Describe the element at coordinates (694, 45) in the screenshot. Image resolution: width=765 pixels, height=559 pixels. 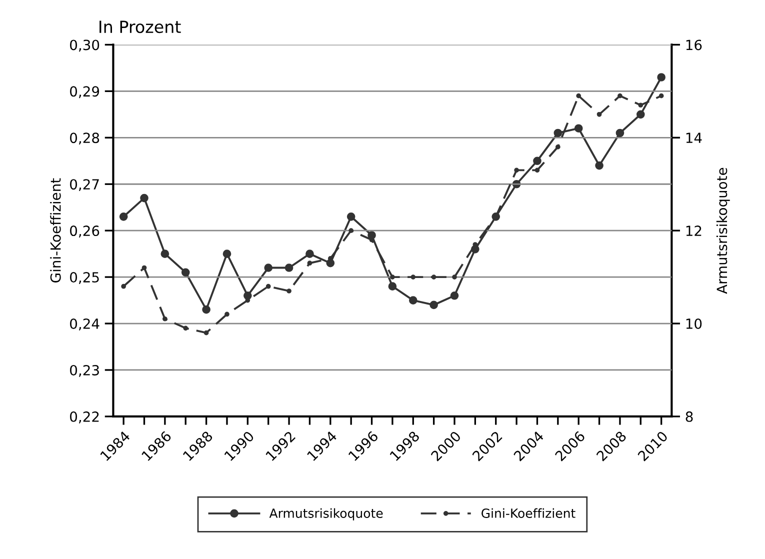
I see `y2-tick-label: 16` at that location.